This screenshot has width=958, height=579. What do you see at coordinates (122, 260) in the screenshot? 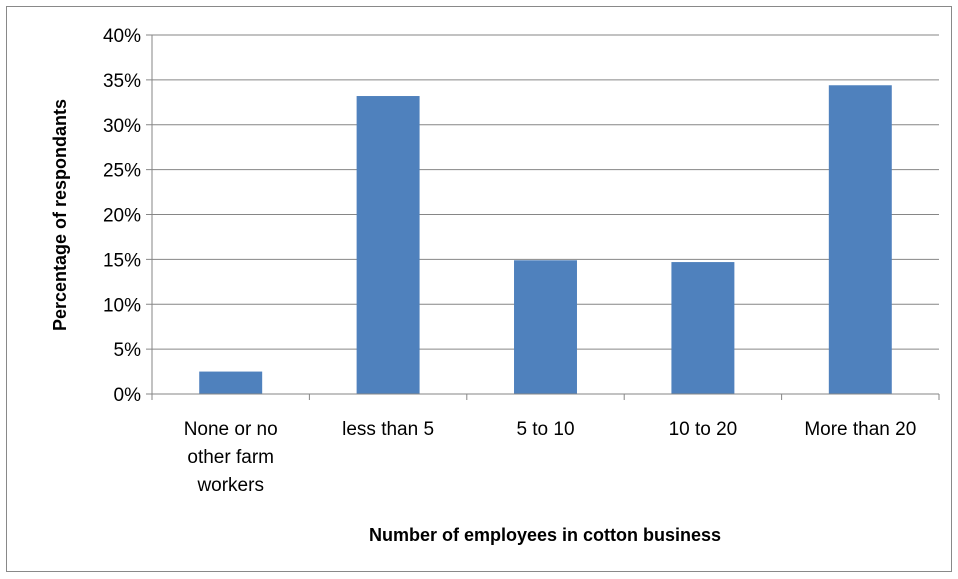
I see `y-tick-label: 15%` at bounding box center [122, 260].